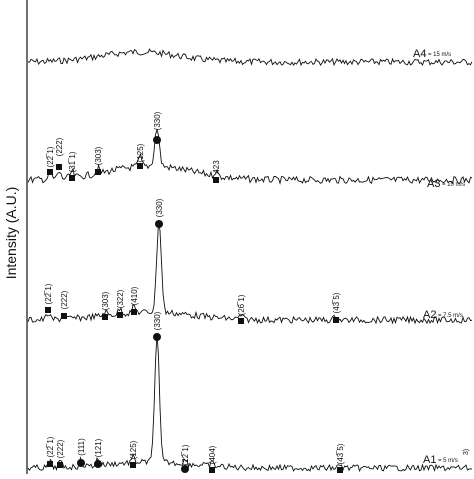  What do you see at coordinates (419, 54) in the screenshot?
I see `sample-label-a4: A4` at bounding box center [419, 54].